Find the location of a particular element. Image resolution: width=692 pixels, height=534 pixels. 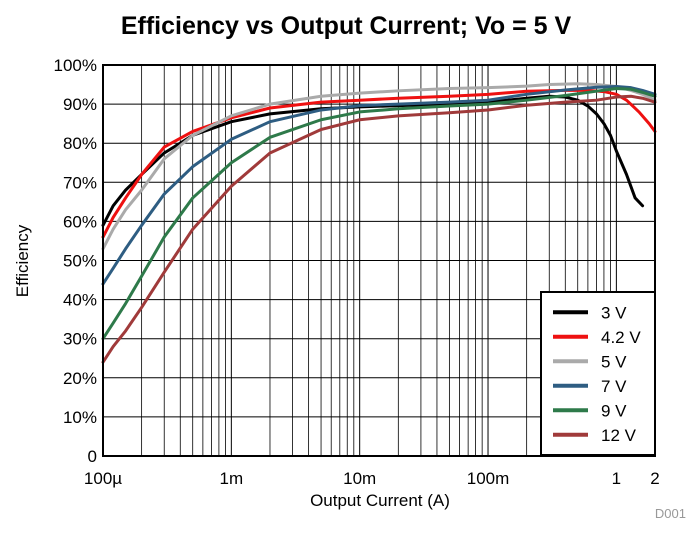

legend-box is located at coordinates (598, 373).